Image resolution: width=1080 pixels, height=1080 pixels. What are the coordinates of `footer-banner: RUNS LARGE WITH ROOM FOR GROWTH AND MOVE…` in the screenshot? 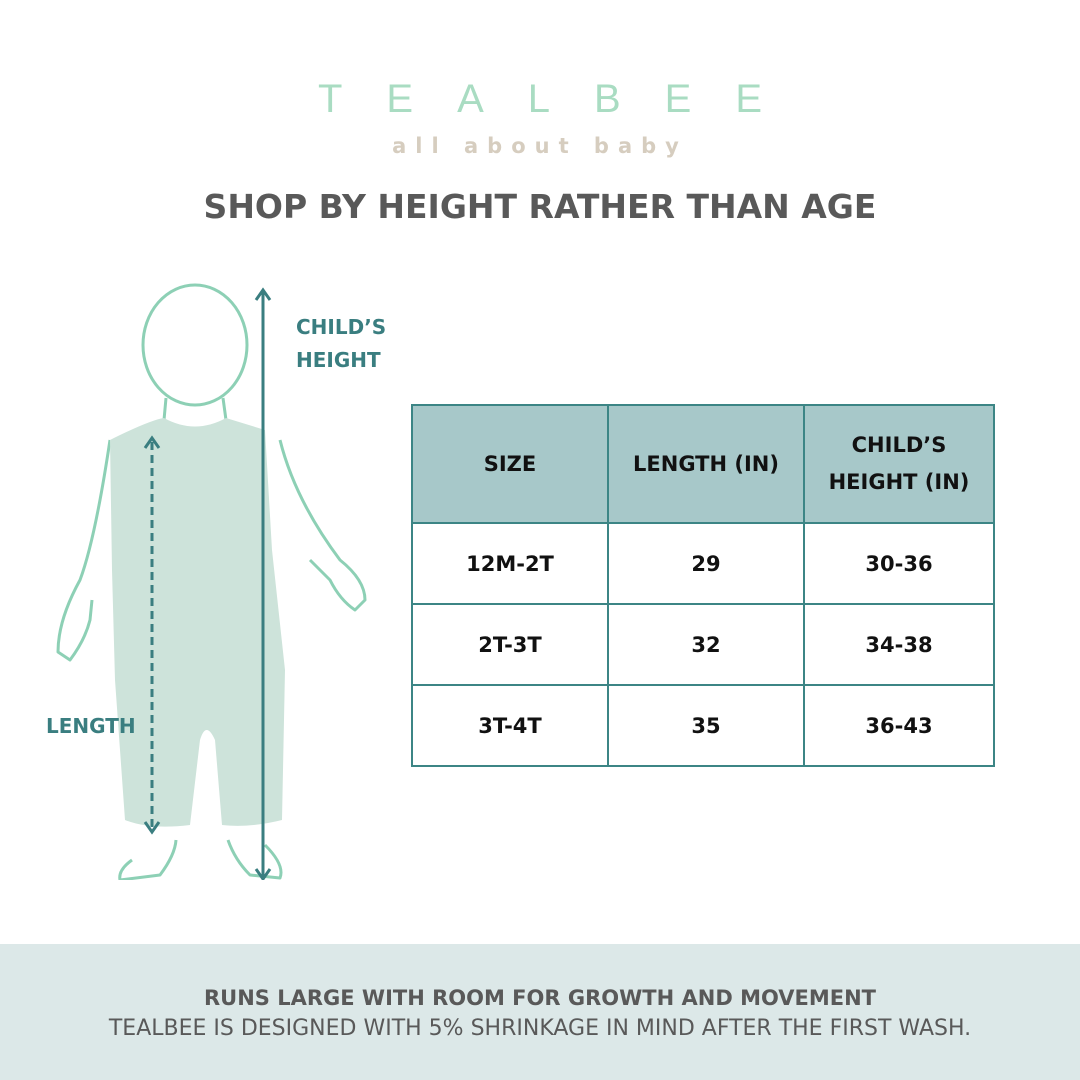 It's located at (540, 1012).